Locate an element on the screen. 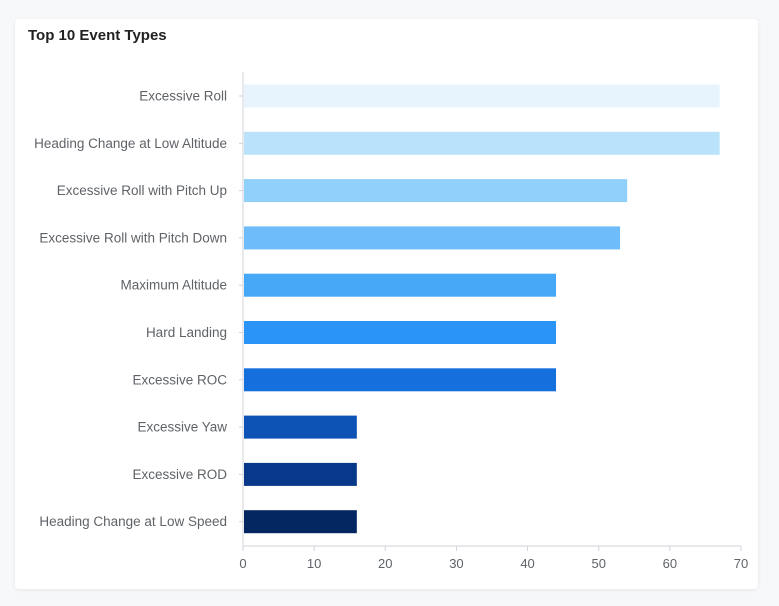 This screenshot has height=606, width=779. x-tick-label: 10 is located at coordinates (314, 563).